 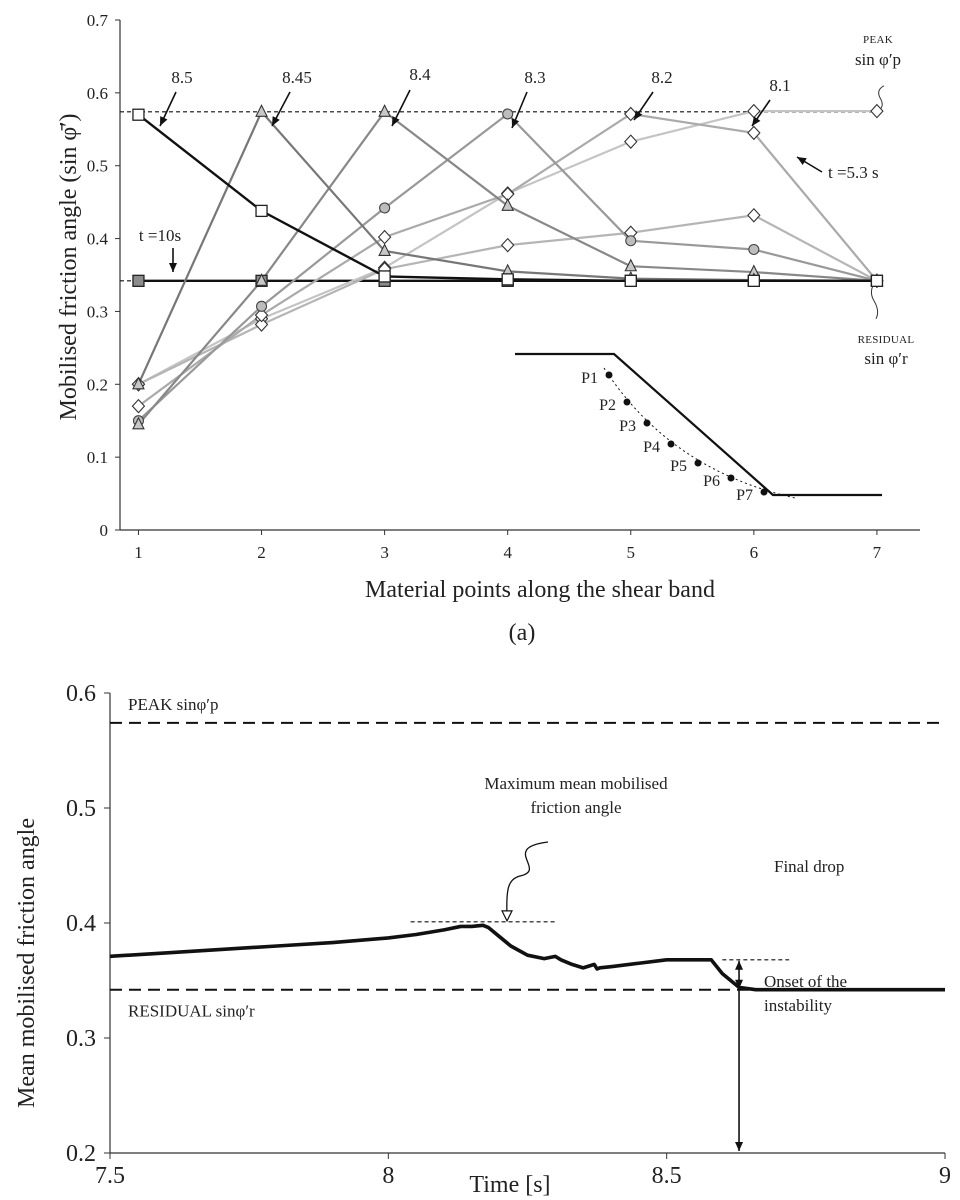 What do you see at coordinates (607, 405) in the screenshot?
I see `chart-a-inset-point-label: P2` at bounding box center [607, 405].